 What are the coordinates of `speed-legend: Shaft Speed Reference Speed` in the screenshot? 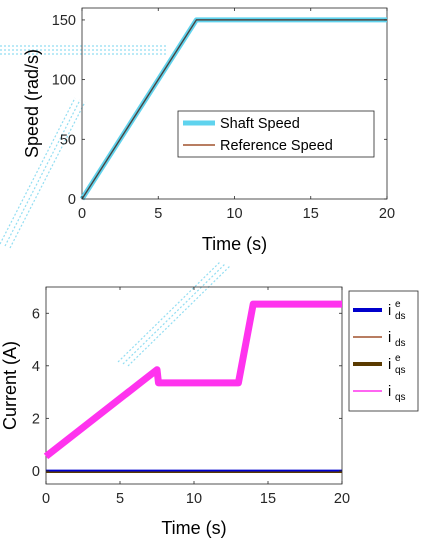 It's located at (276, 134).